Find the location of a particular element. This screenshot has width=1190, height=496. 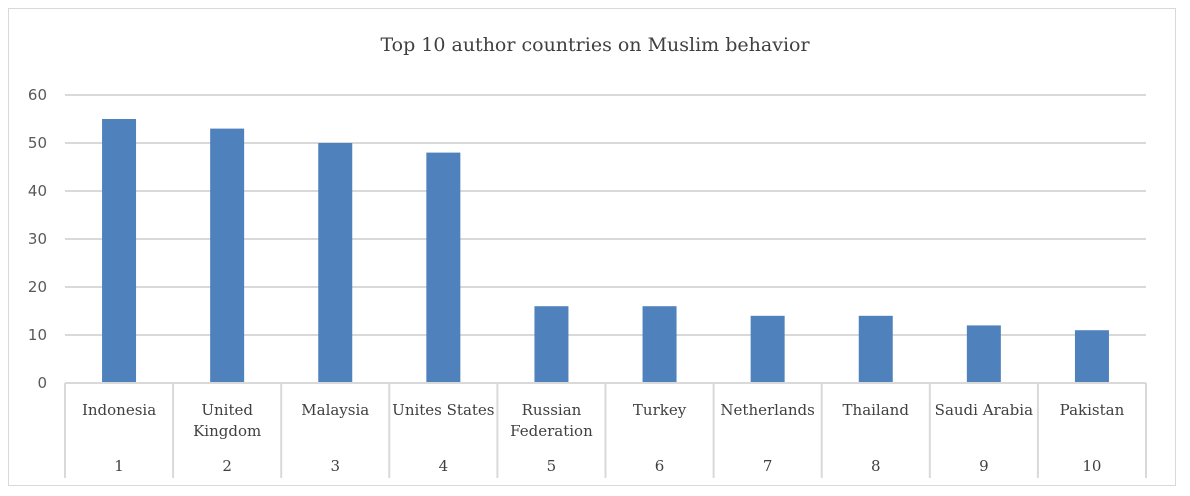

x-index-label: 1 is located at coordinates (119, 466).